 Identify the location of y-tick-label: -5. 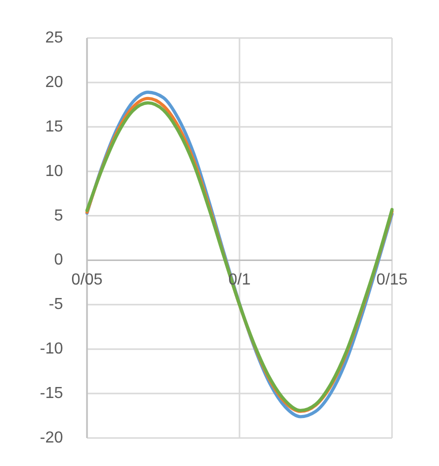
(56, 305).